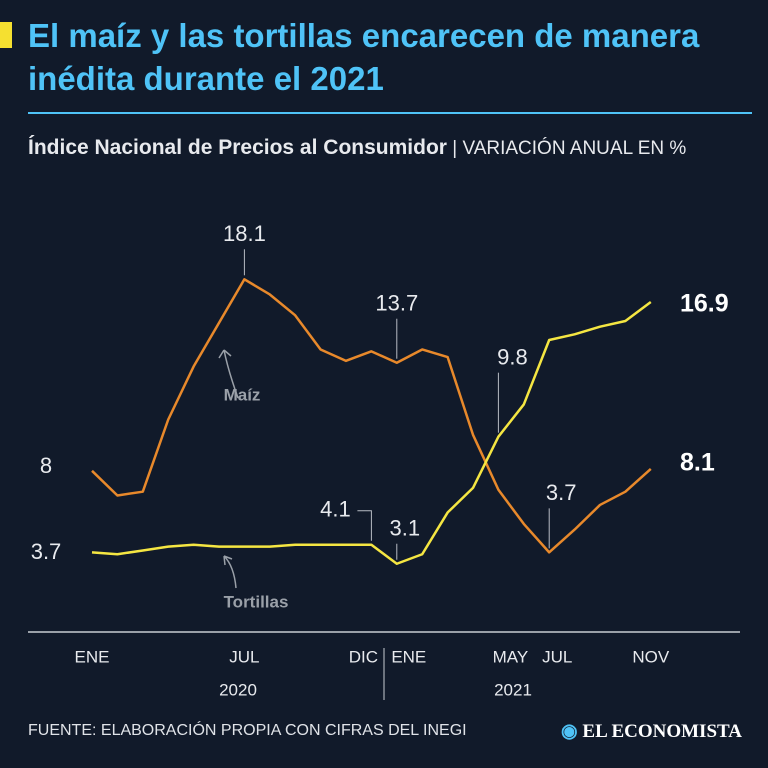 This screenshot has height=768, width=768. What do you see at coordinates (396, 303) in the screenshot?
I see `data-label: 13.7` at bounding box center [396, 303].